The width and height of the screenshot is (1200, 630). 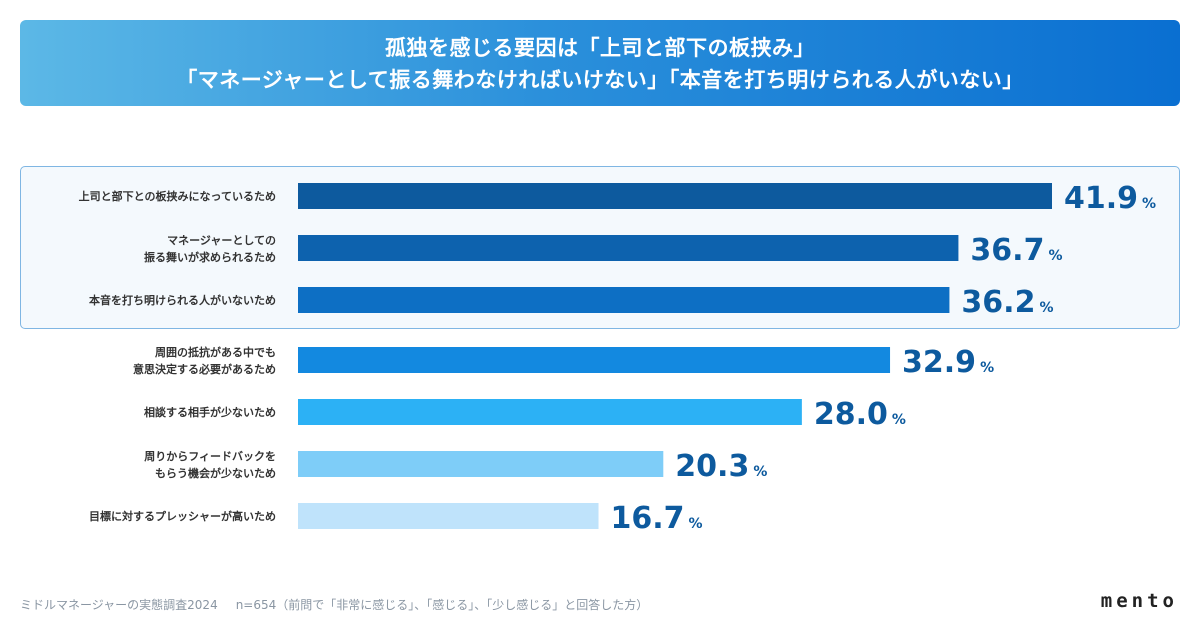 What do you see at coordinates (600, 80) in the screenshot?
I see `headline-line-2: 「マネージャーとして振る舞わなければいけない」「本音を打ち明けられる人がいない」` at bounding box center [600, 80].